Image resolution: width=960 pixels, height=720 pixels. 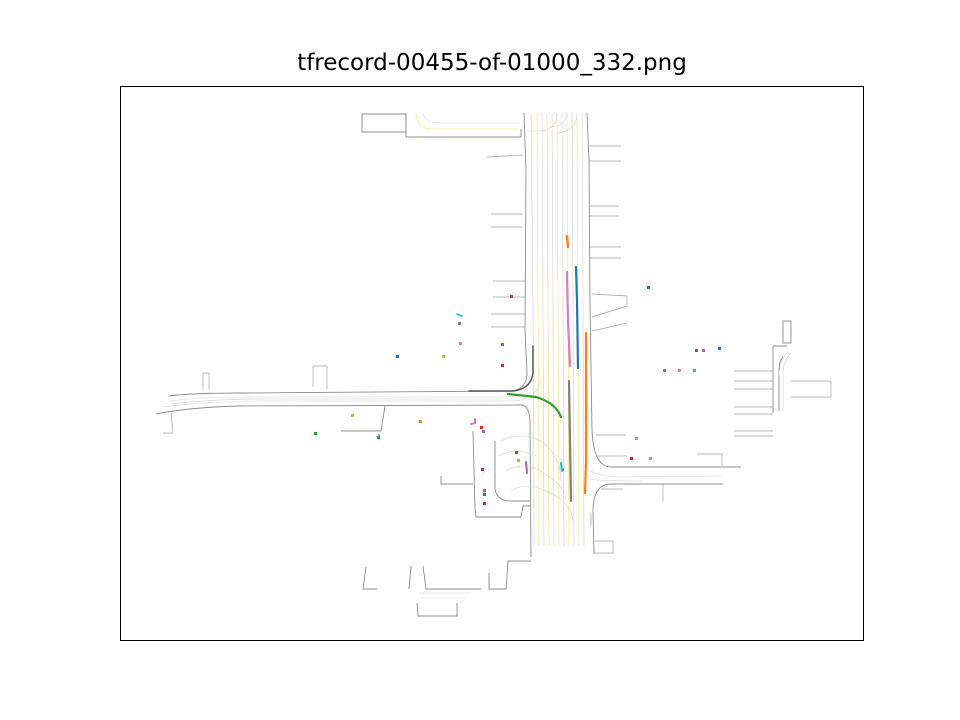 I want to click on road-edge-north-loop, so click(x=463, y=125).